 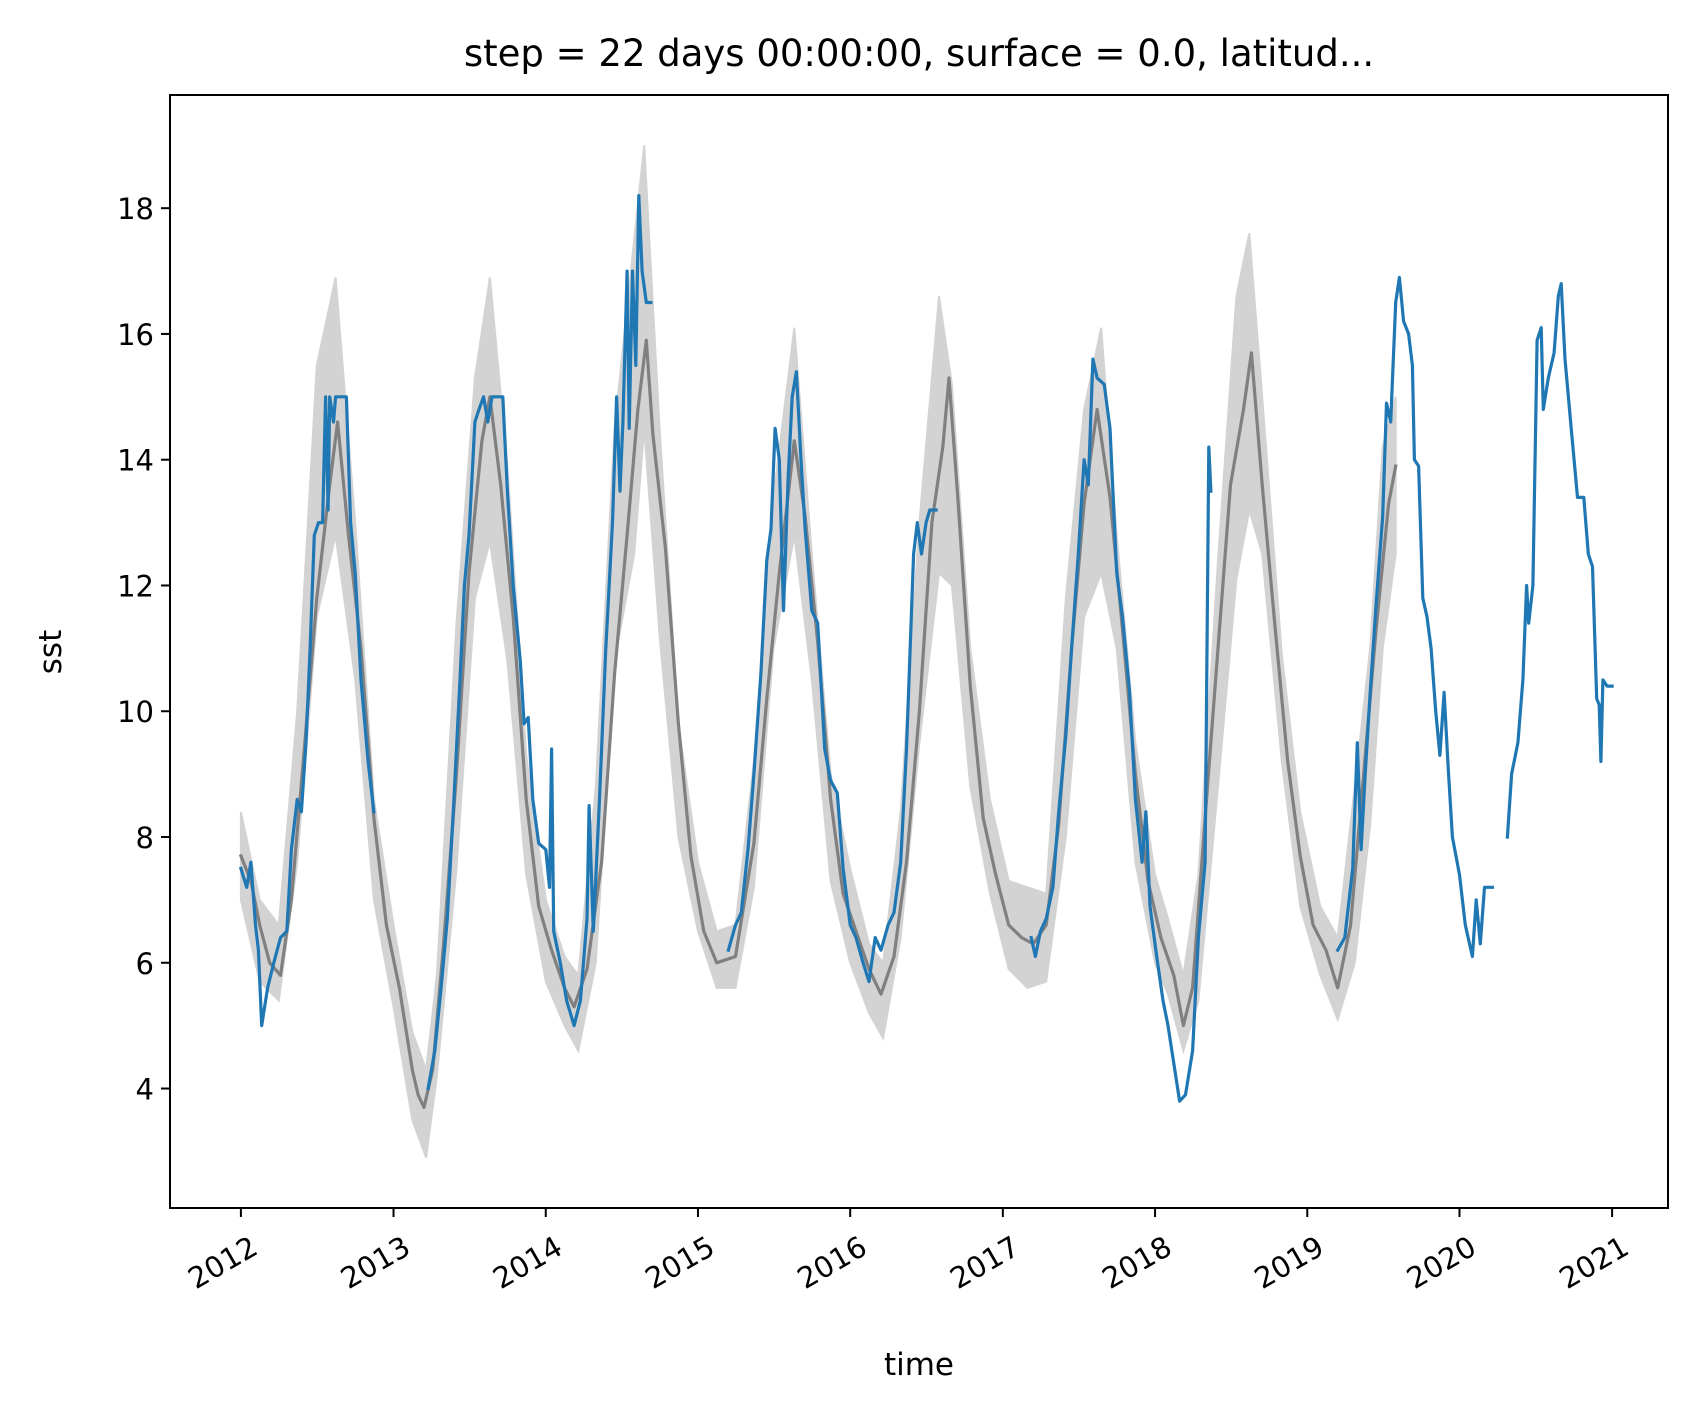 What do you see at coordinates (135, 335) in the screenshot?
I see `y-tick-label: 16` at bounding box center [135, 335].